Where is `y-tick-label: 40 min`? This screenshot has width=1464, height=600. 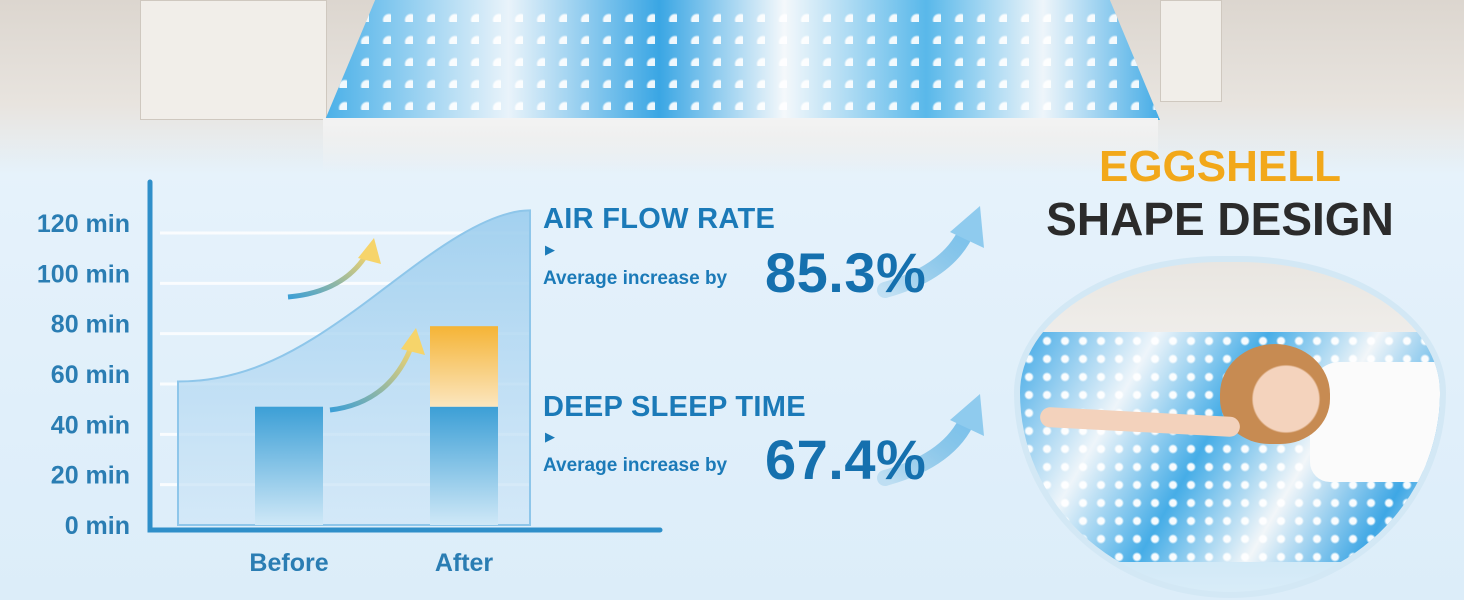
y-tick-label: 40 min is located at coordinates (90, 425).